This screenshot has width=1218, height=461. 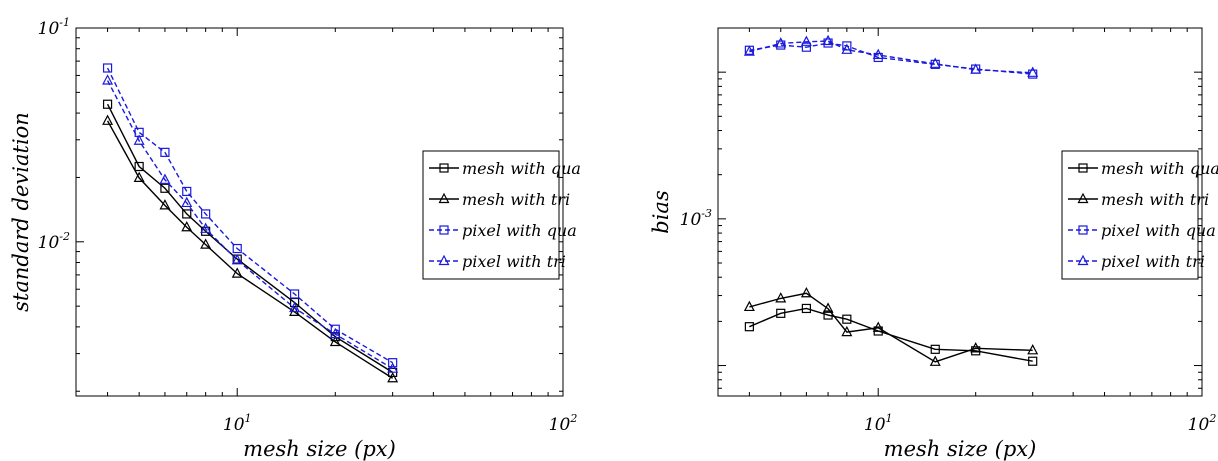 I want to click on y-tick-label: 10⁻³, so click(x=696, y=218).